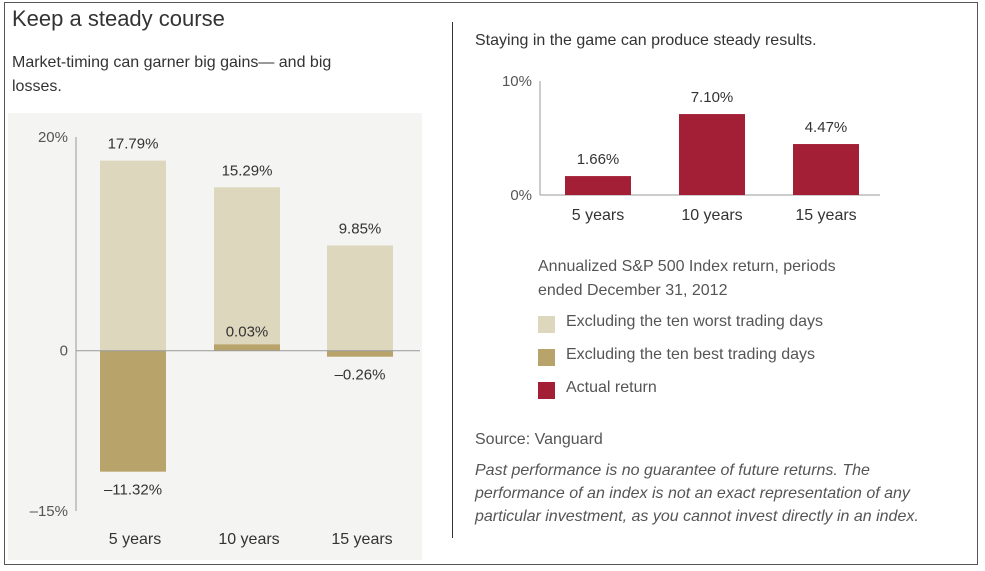 The width and height of the screenshot is (985, 571). I want to click on y-tick-label: 20%, so click(53, 137).